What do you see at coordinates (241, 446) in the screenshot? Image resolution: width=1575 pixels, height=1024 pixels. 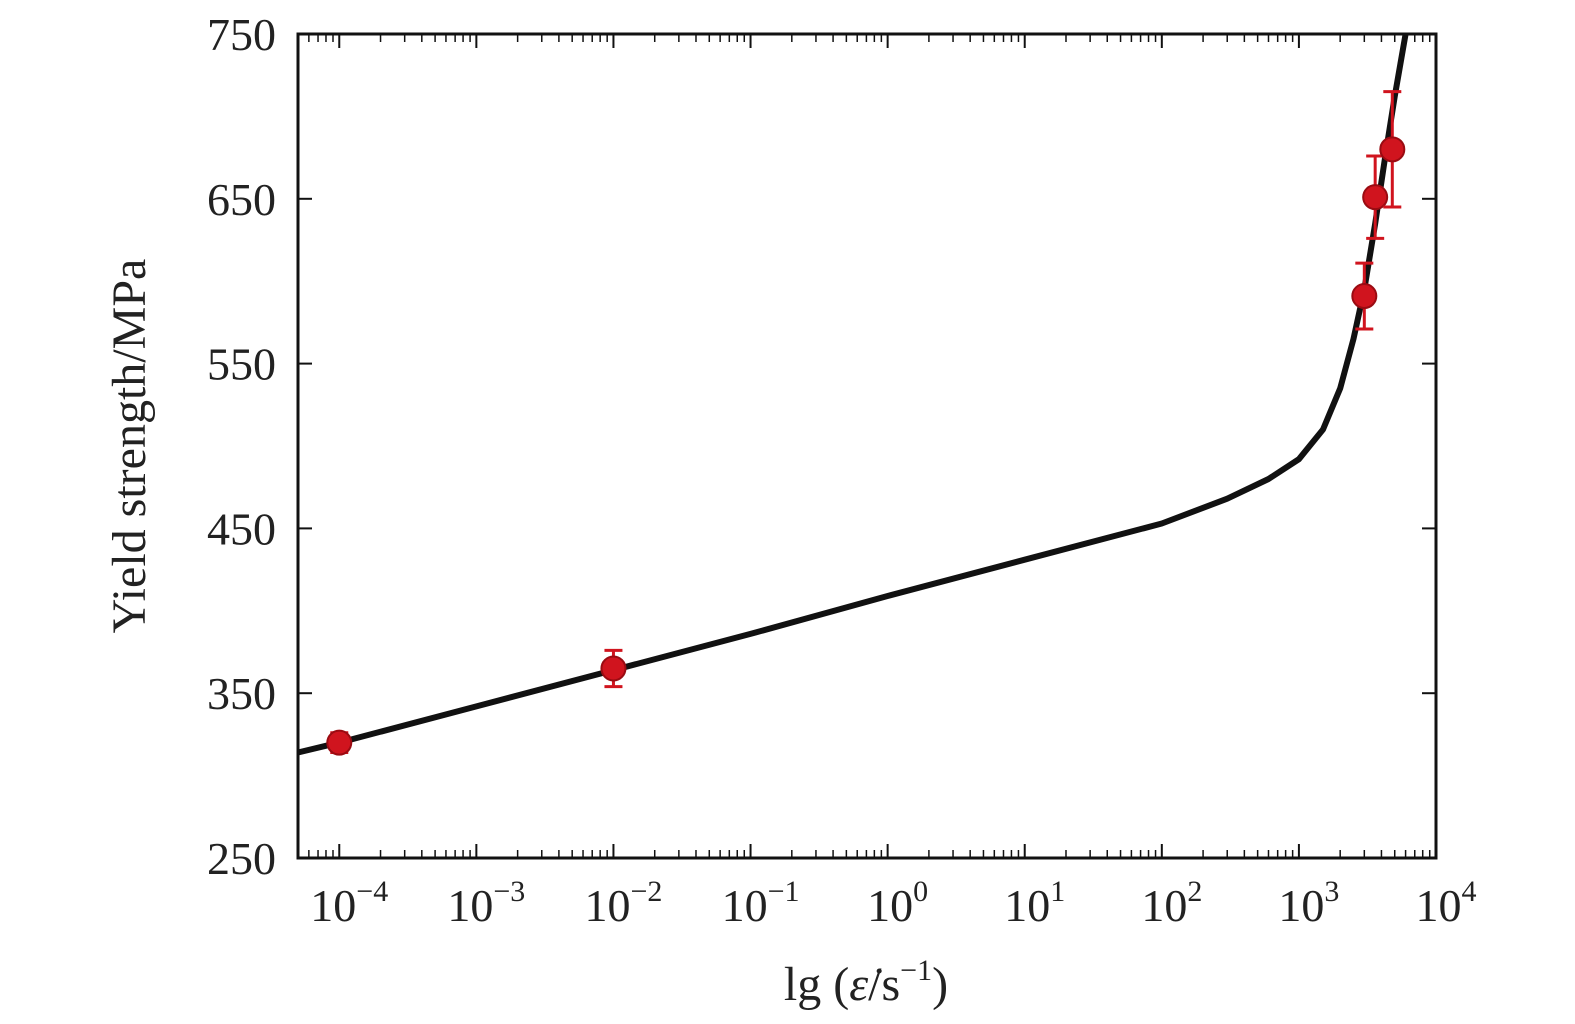 I see `y-tick-labels: 250 350 450 550 650 750` at bounding box center [241, 446].